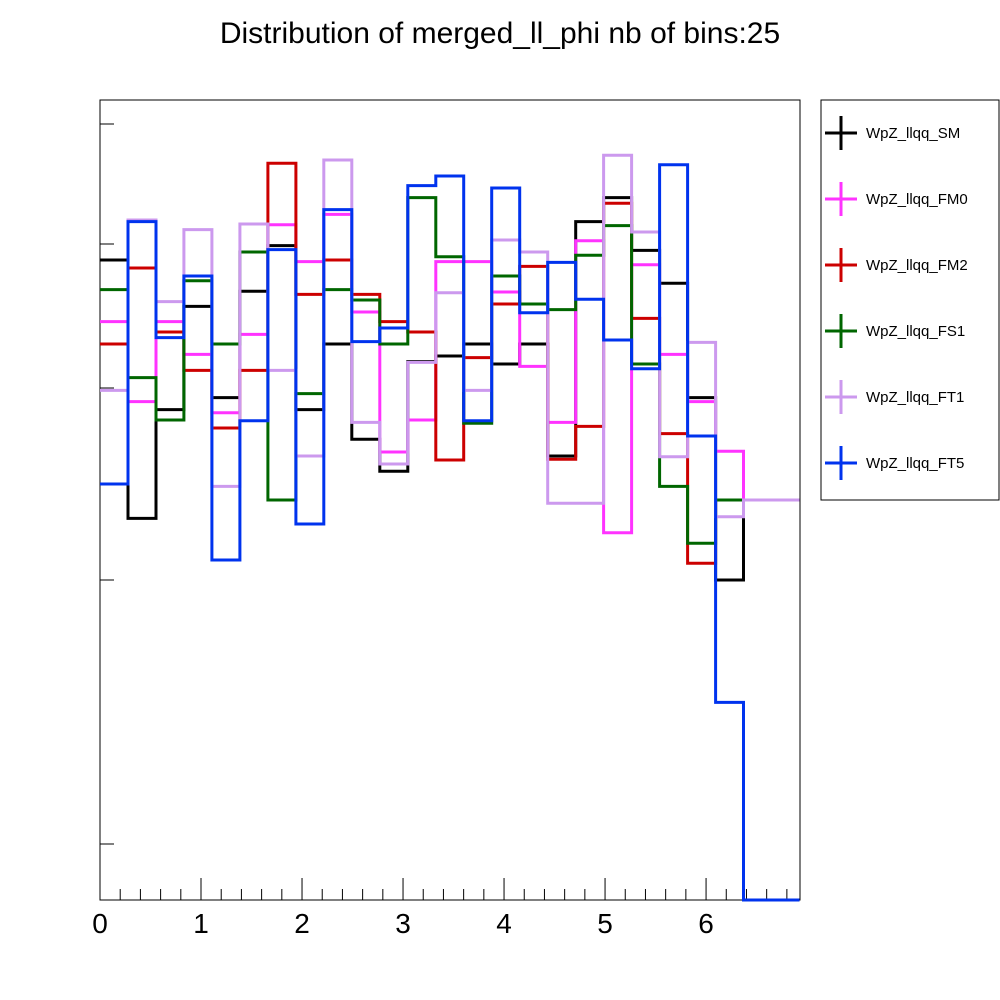 The height and width of the screenshot is (1000, 1000). Describe the element at coordinates (915, 463) in the screenshot. I see `legend-label: WpZ_llqq_FT5` at that location.